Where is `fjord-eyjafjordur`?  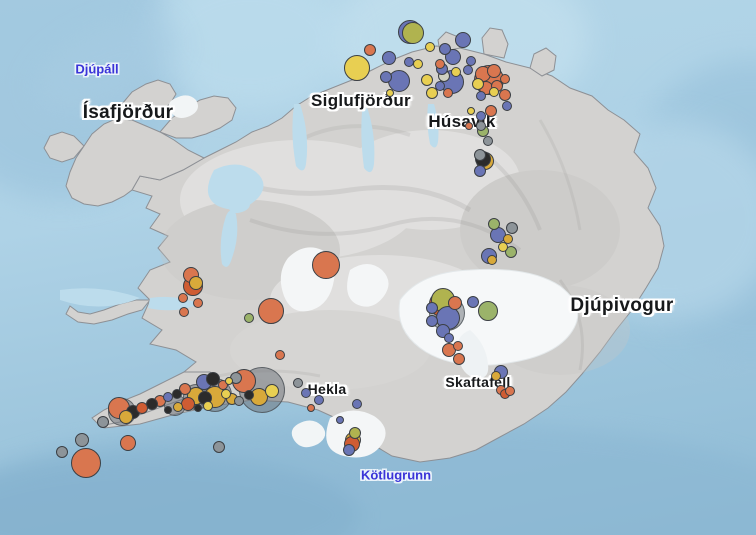 fjord-eyjafjordur is located at coordinates (368, 139).